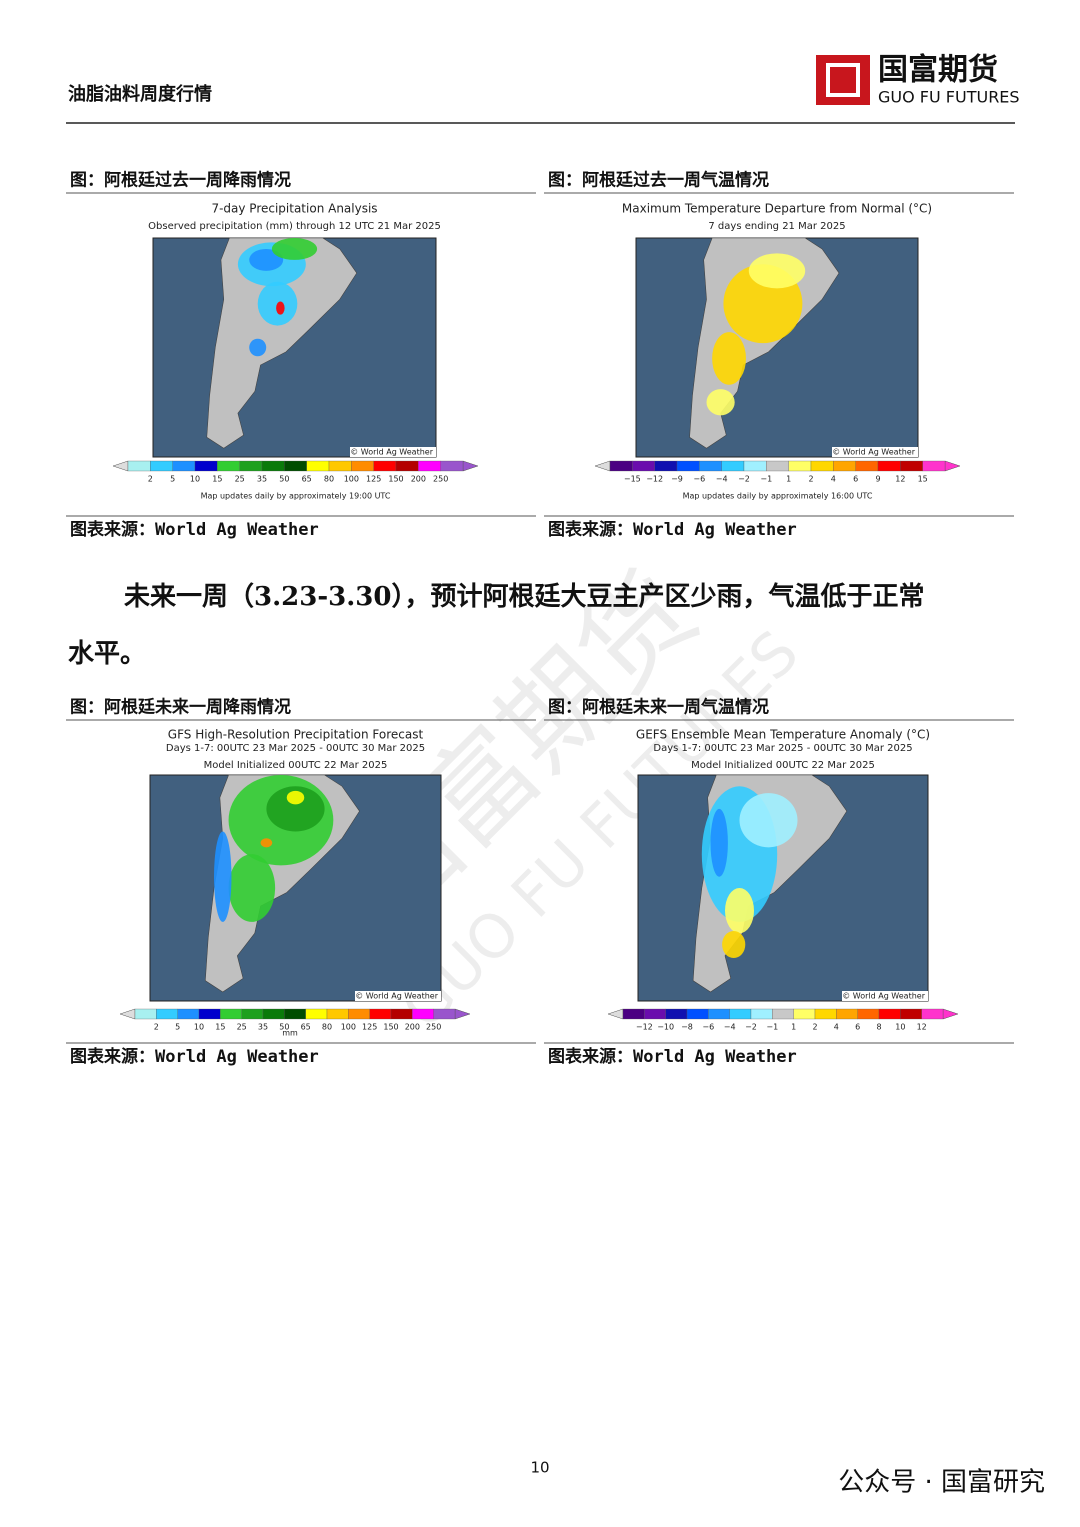  What do you see at coordinates (677, 479) in the screenshot?
I see `scale-label: −9` at bounding box center [677, 479].